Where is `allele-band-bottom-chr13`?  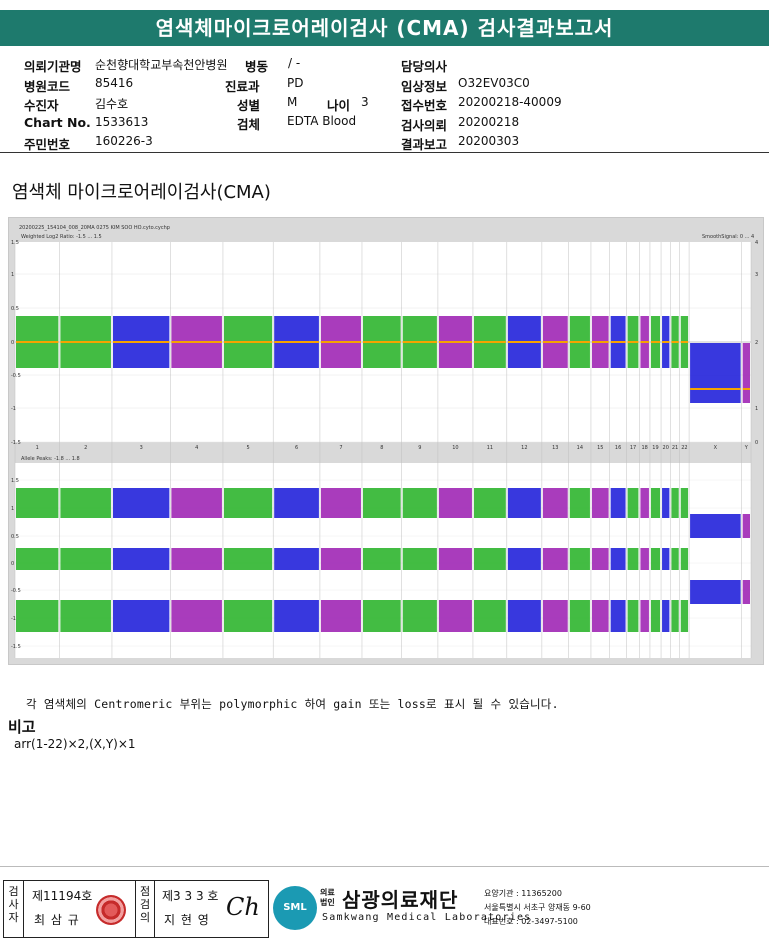 allele-band-bottom-chr13 is located at coordinates (555, 616).